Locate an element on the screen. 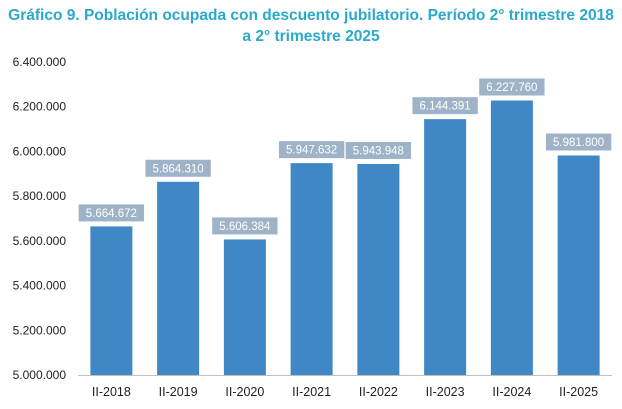 This screenshot has height=409, width=622. data-label: 5.981.800 is located at coordinates (578, 143).